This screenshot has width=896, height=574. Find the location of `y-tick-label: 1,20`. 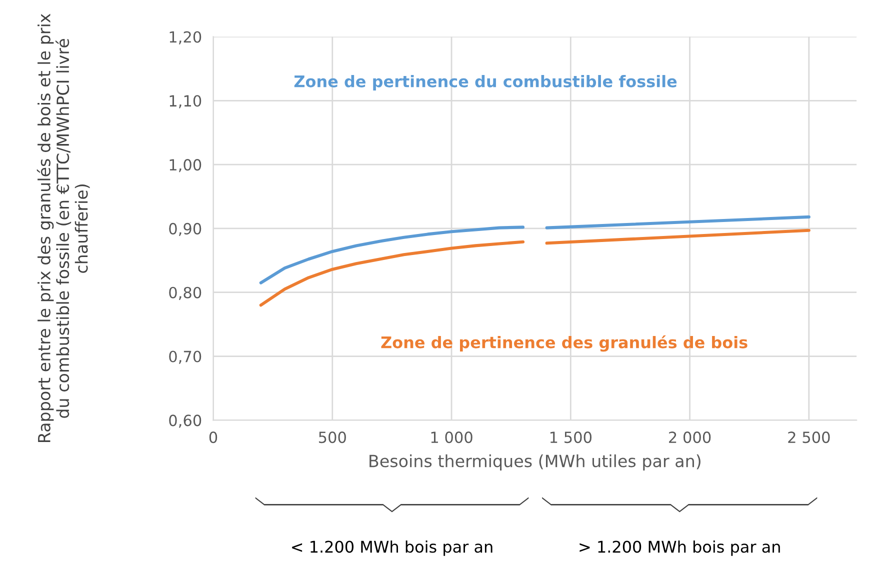

y-tick-label: 1,20 is located at coordinates (186, 37).